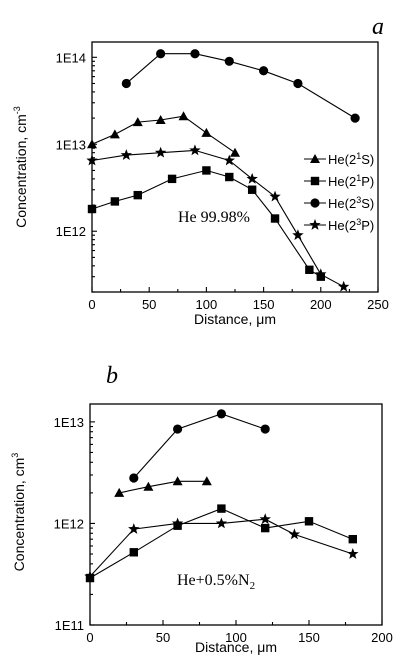  What do you see at coordinates (238, 299) in the screenshot?
I see `panel-a-x-ticks: 0 50 100 150 200 250` at bounding box center [238, 299].